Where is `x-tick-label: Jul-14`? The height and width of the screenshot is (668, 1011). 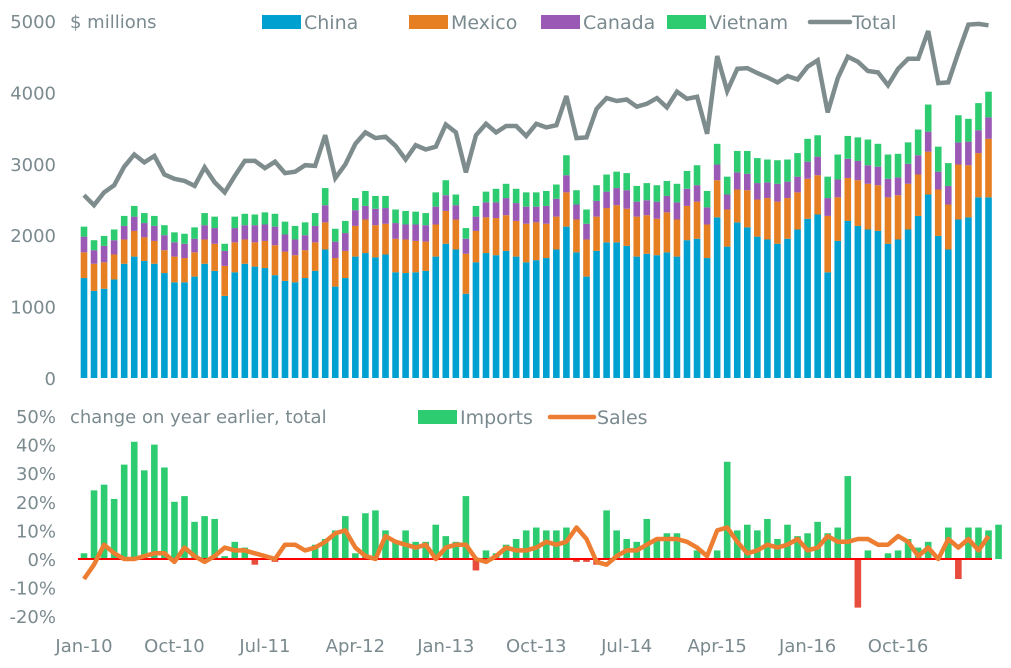
x-tick-label: Jul-14 is located at coordinates (626, 646).